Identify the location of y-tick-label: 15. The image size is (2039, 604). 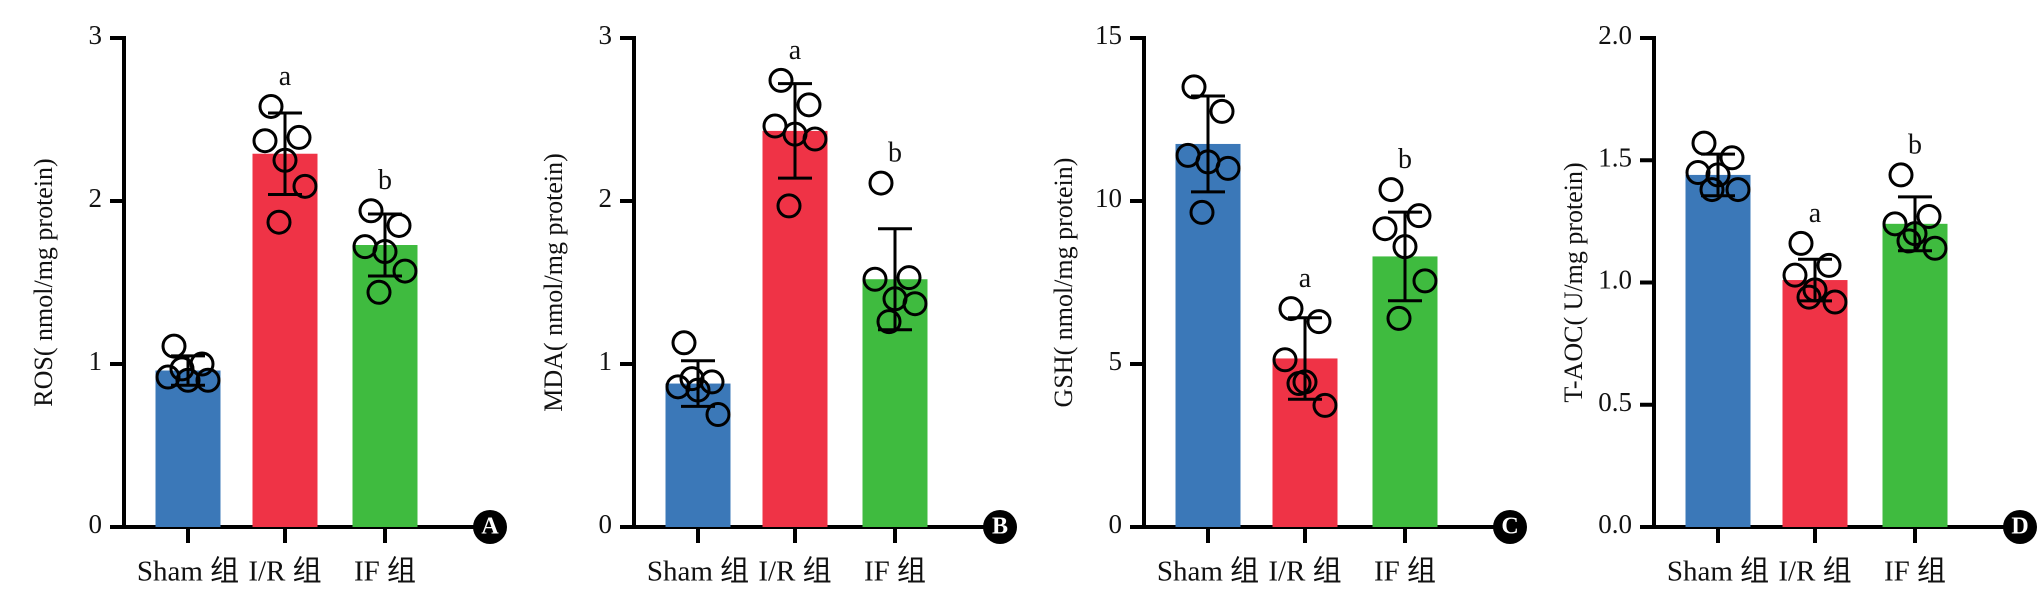
(1108, 35).